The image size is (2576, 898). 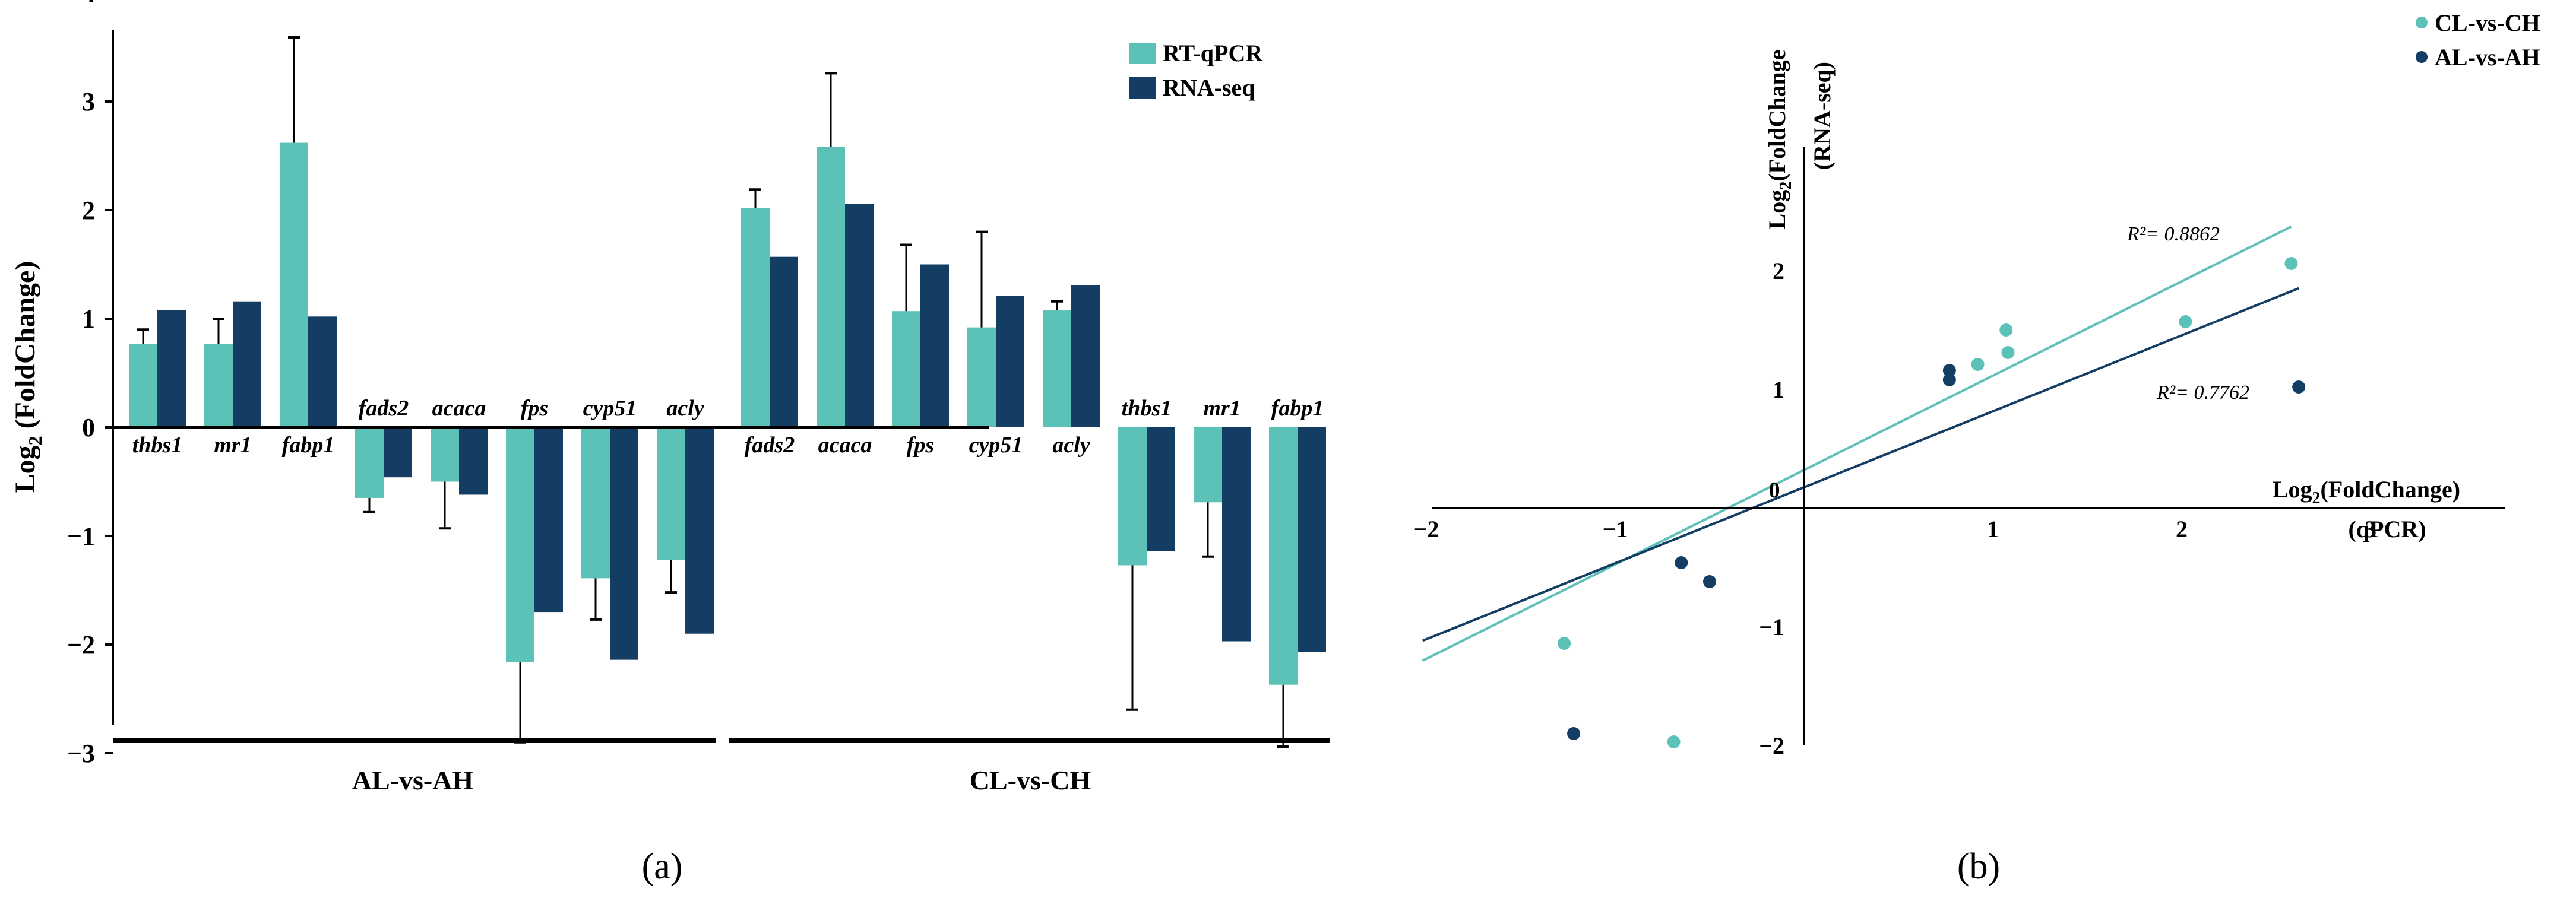 I want to click on group-label-al-vs-ah: AL-vs-AH, so click(x=413, y=780).